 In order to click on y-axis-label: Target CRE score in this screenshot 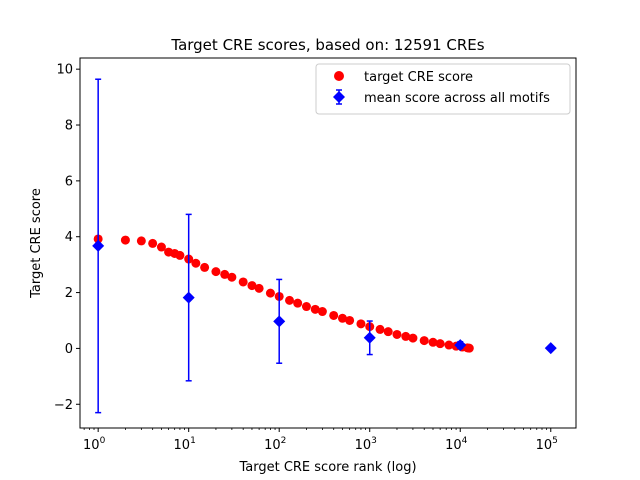, I will do `click(36, 243)`.